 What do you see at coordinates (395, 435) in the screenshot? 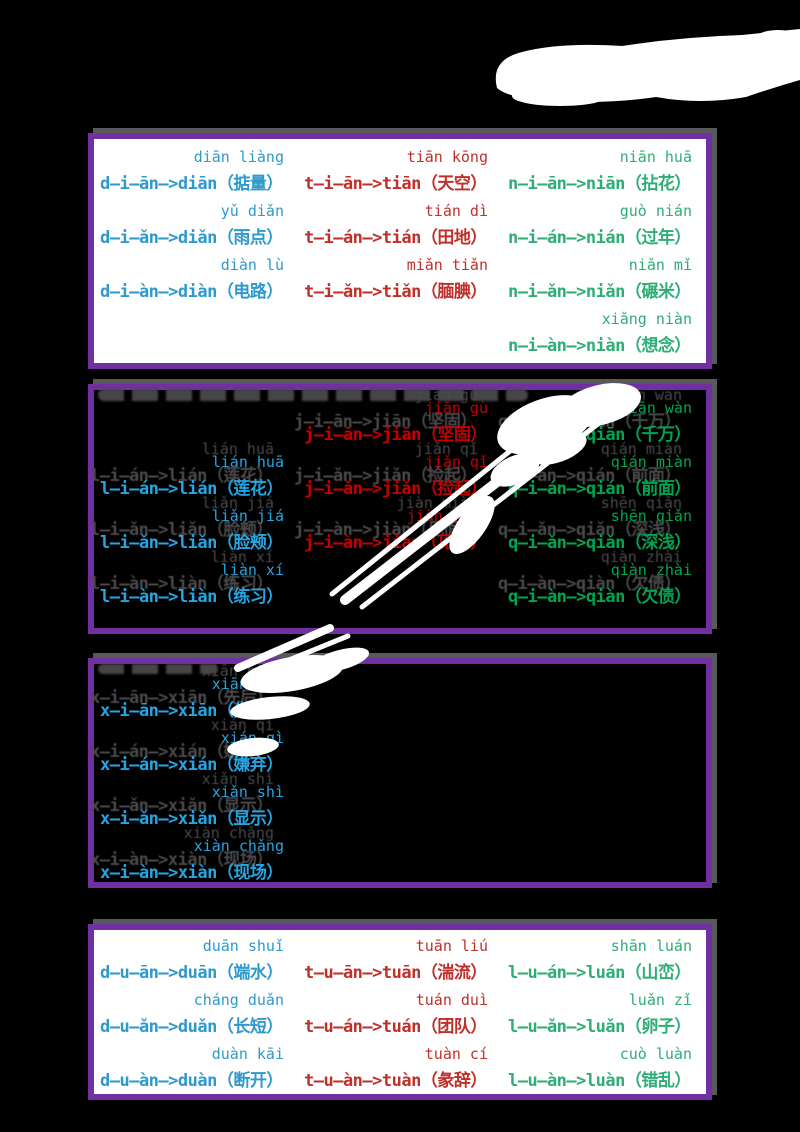
I see `pinyin-formula: j—i—ān—>jiān（坚固）` at bounding box center [395, 435].